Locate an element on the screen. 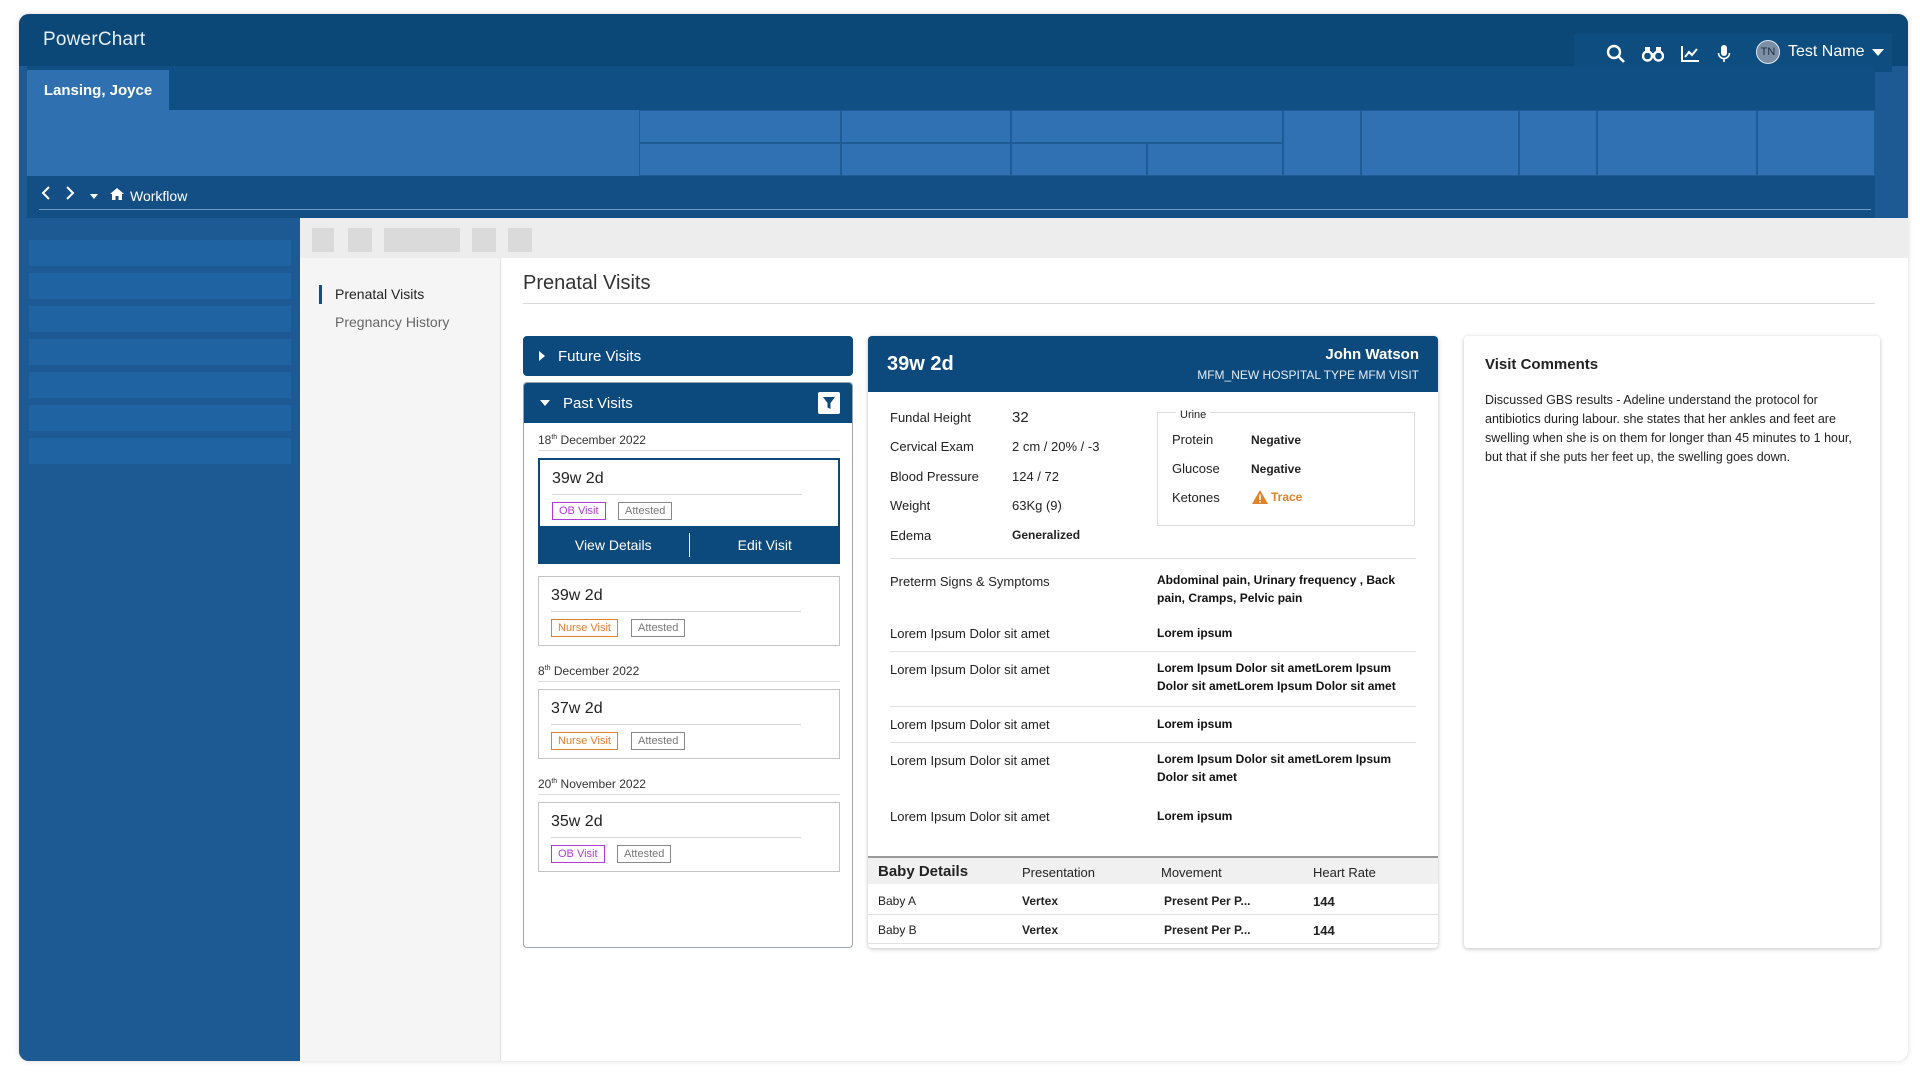  future-visits-toggle: Future Visits is located at coordinates (688, 356).